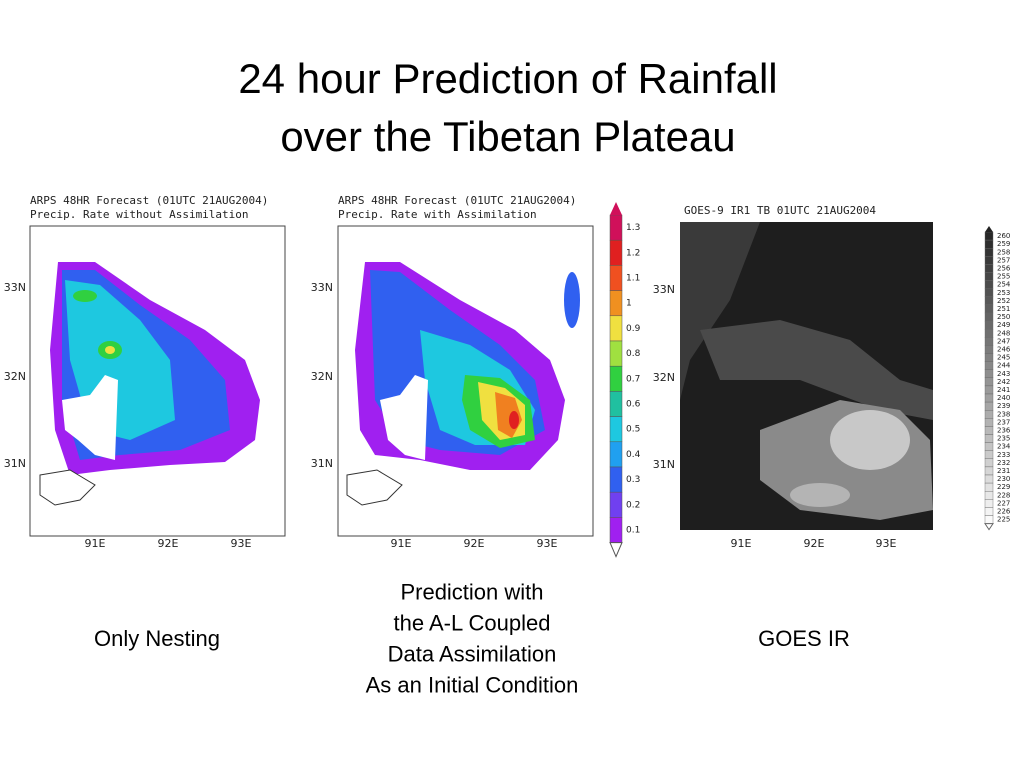 The image size is (1024, 773). What do you see at coordinates (1003, 260) in the screenshot?
I see `colorbar-label: 257` at bounding box center [1003, 260].